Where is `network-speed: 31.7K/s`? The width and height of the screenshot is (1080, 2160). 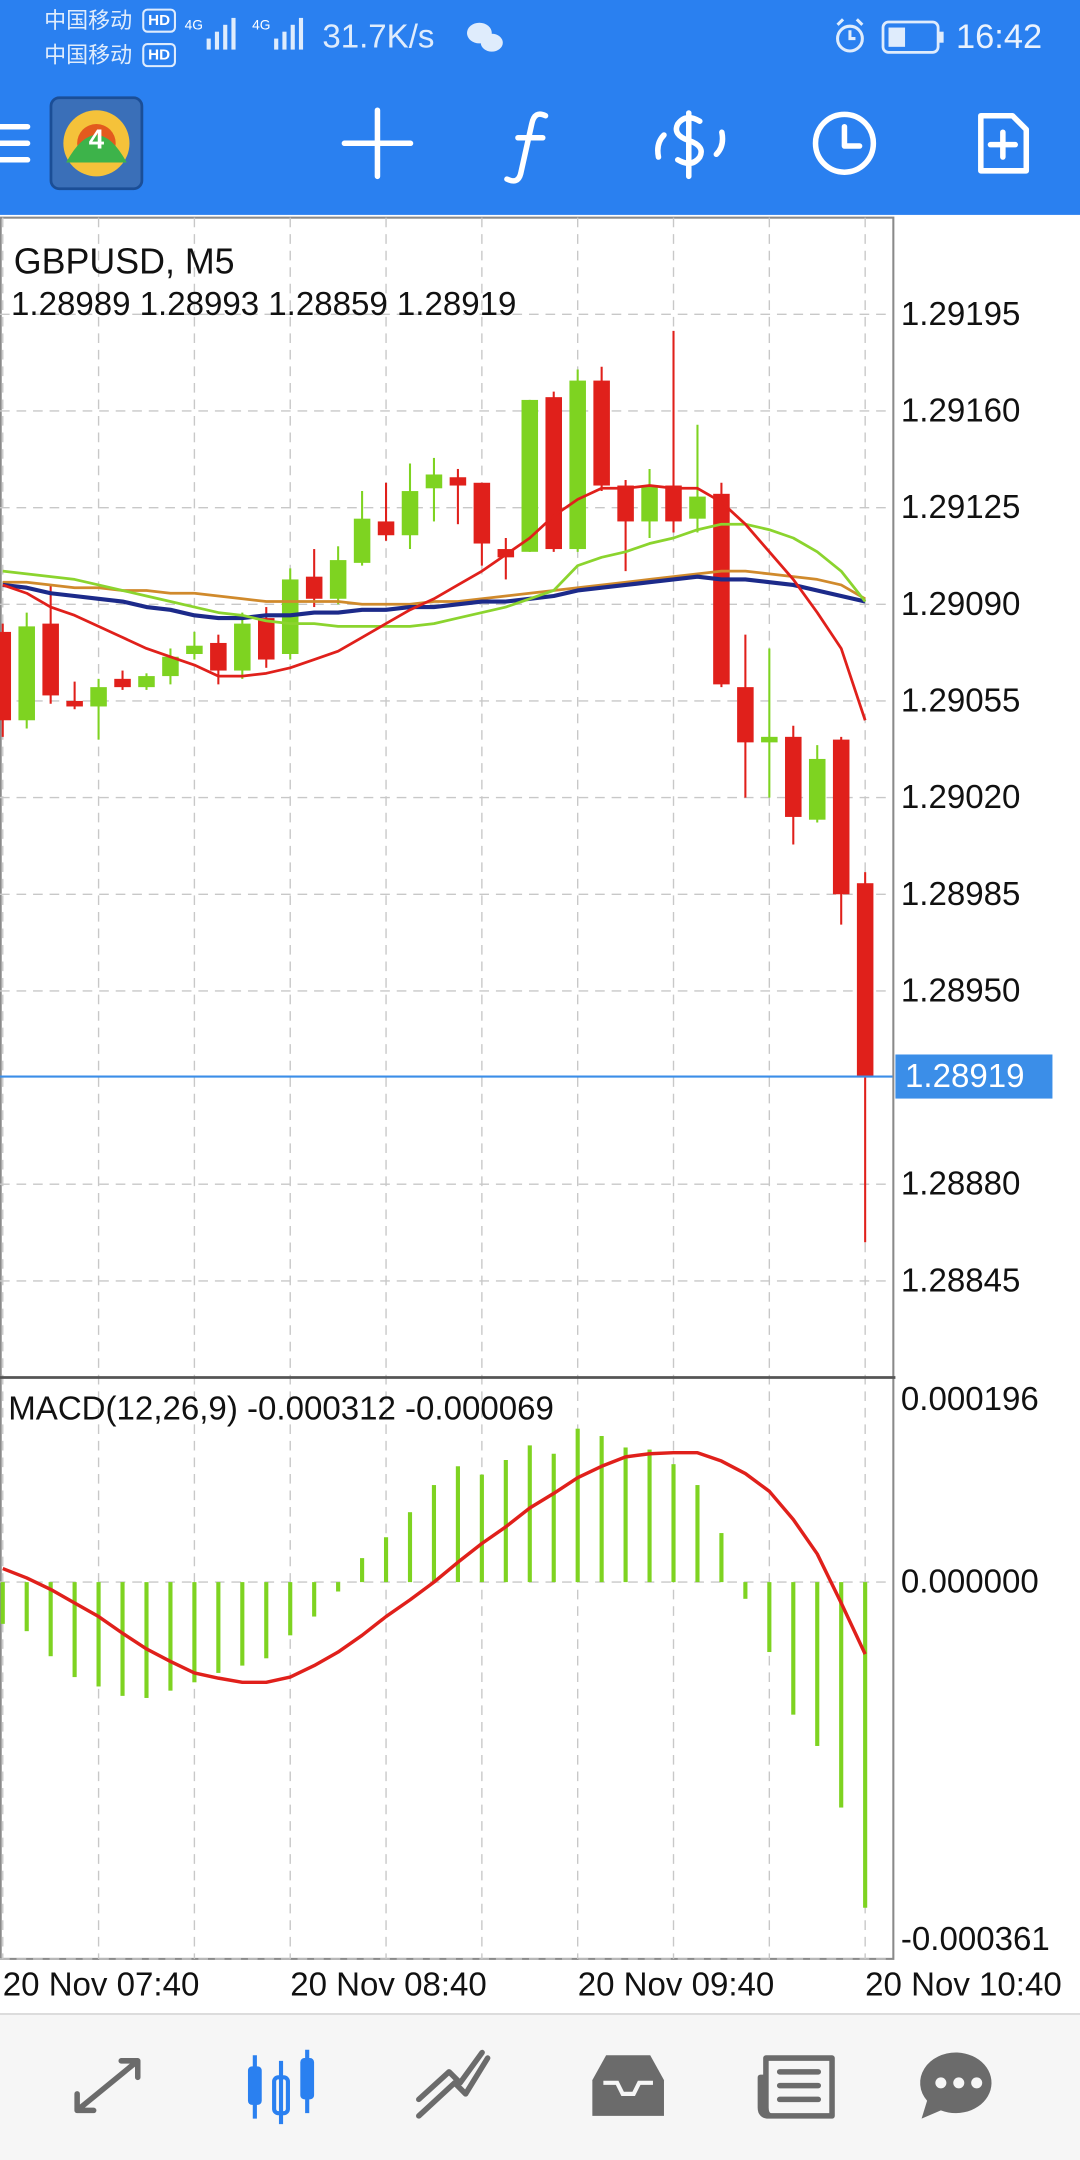 network-speed: 31.7K/s is located at coordinates (378, 37).